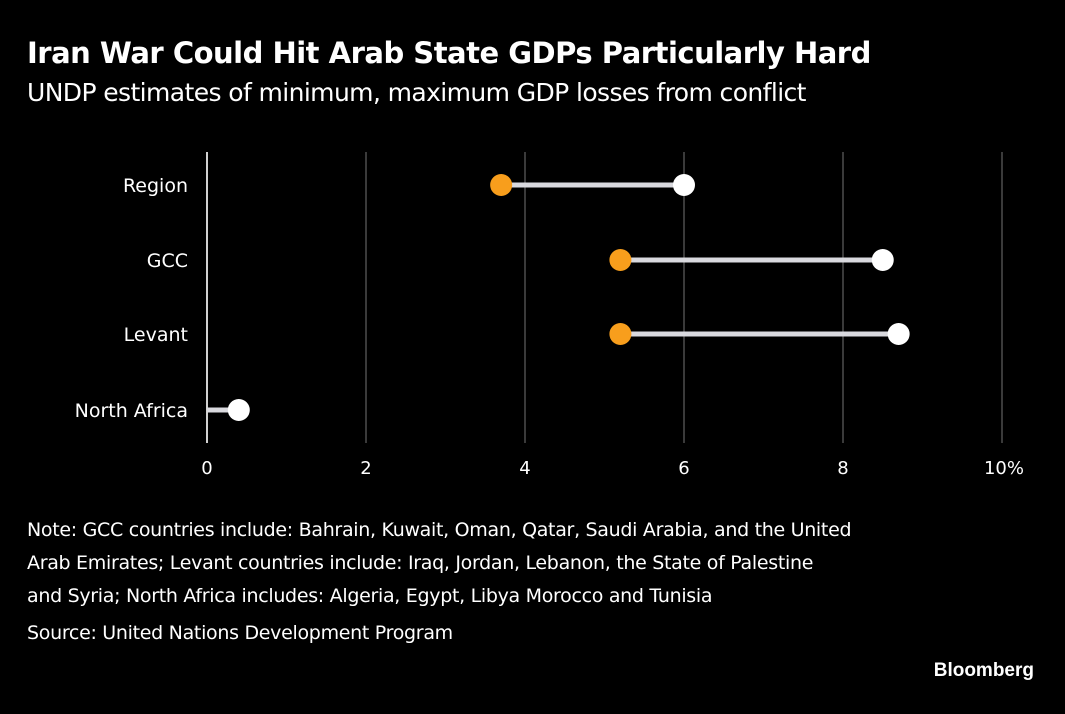  I want to click on category-label: North Africa, so click(131, 411).